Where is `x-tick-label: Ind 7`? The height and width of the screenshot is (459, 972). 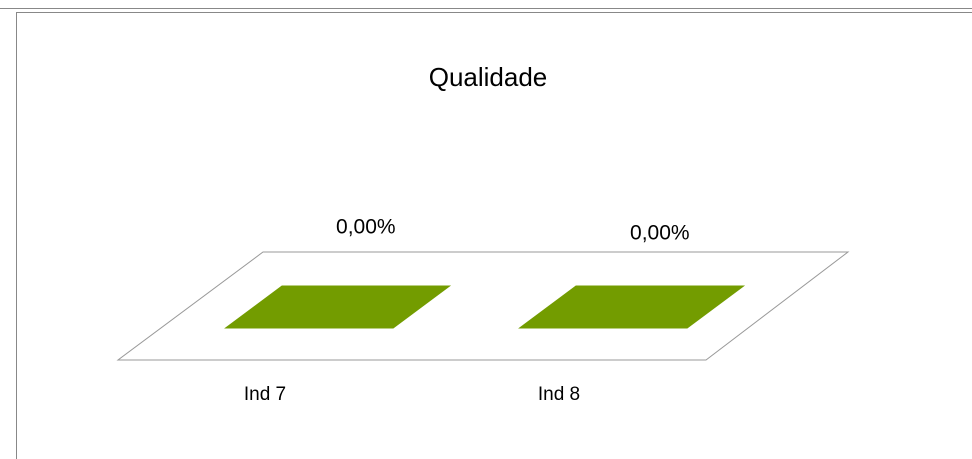
x-tick-label: Ind 7 is located at coordinates (265, 394).